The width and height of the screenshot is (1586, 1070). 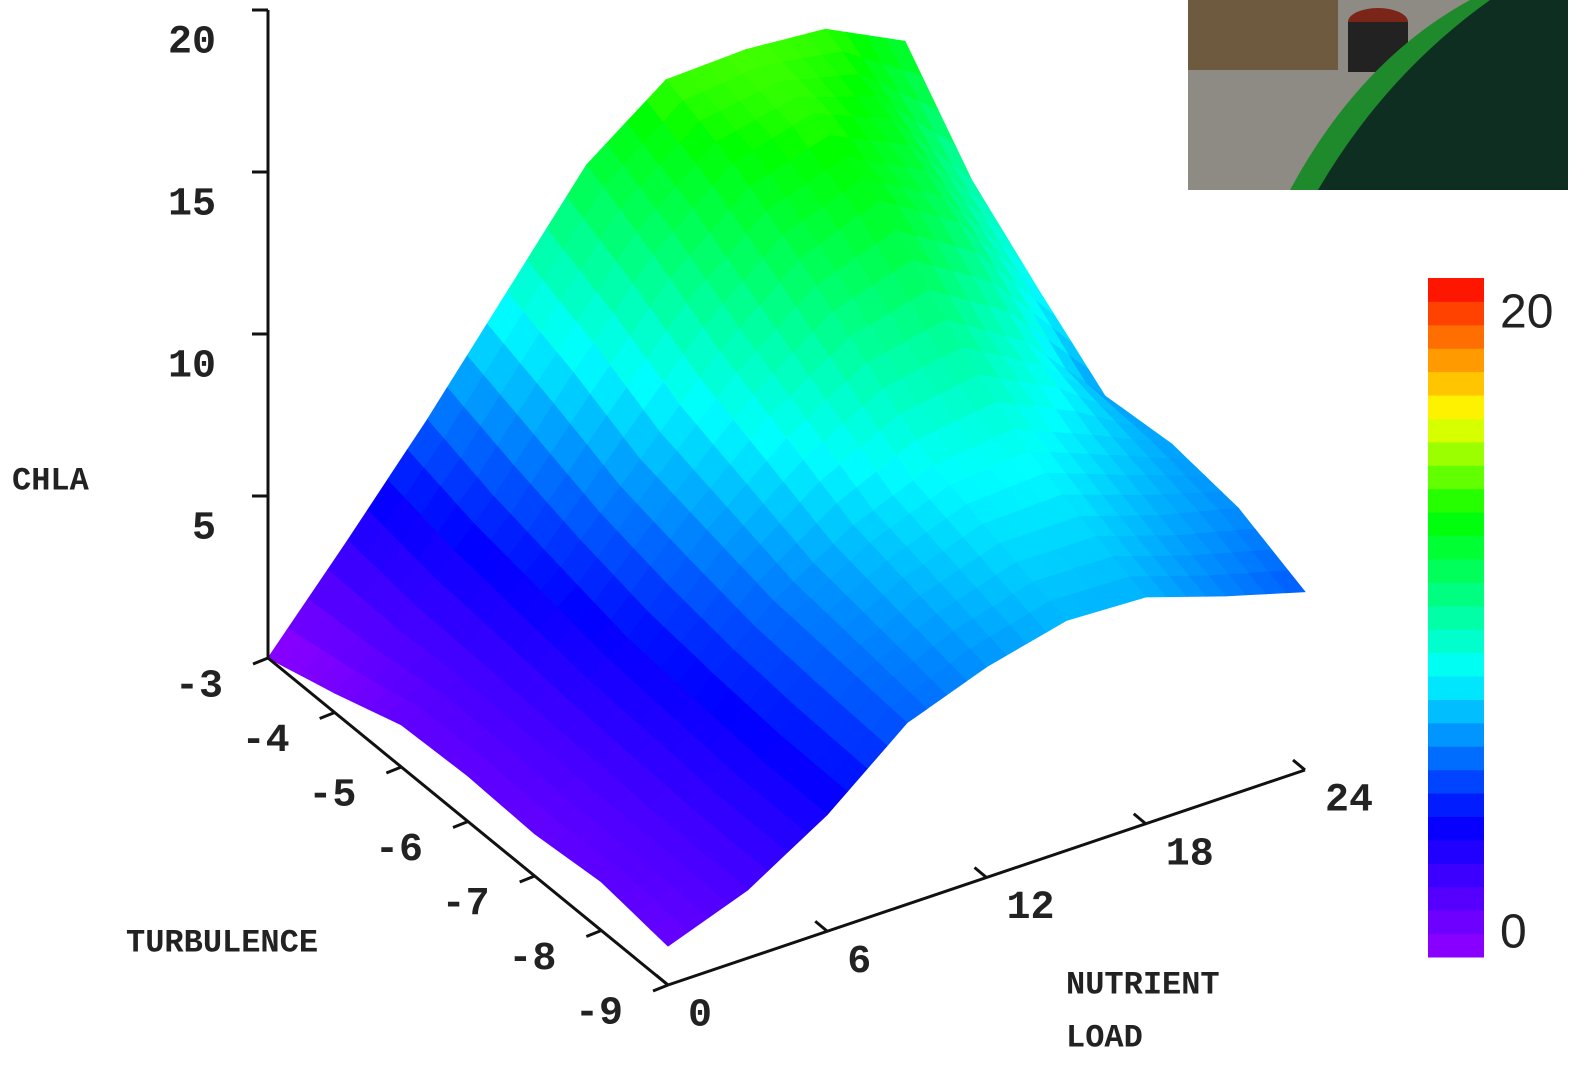 What do you see at coordinates (700, 1016) in the screenshot?
I see `y-tick-label: 0` at bounding box center [700, 1016].